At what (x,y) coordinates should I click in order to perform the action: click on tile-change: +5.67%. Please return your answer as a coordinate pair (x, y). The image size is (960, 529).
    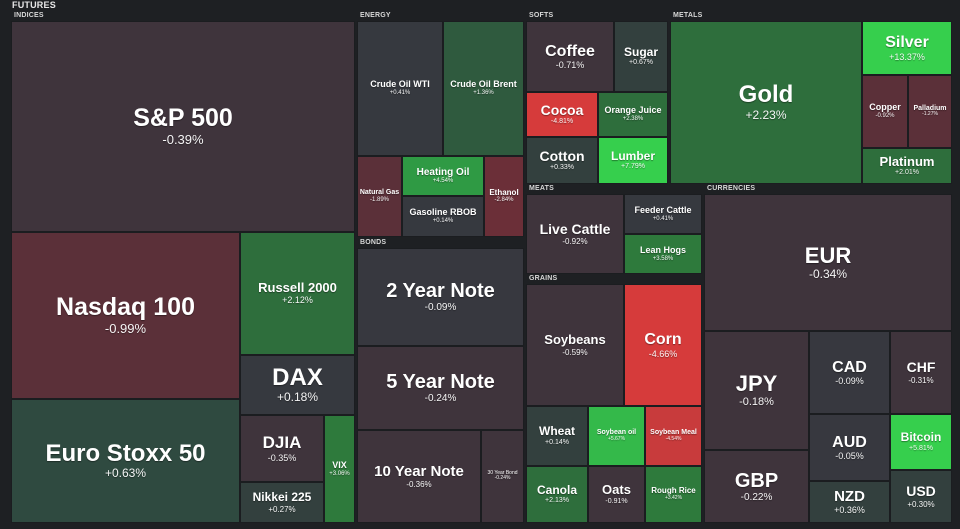
    Looking at the image, I should click on (616, 438).